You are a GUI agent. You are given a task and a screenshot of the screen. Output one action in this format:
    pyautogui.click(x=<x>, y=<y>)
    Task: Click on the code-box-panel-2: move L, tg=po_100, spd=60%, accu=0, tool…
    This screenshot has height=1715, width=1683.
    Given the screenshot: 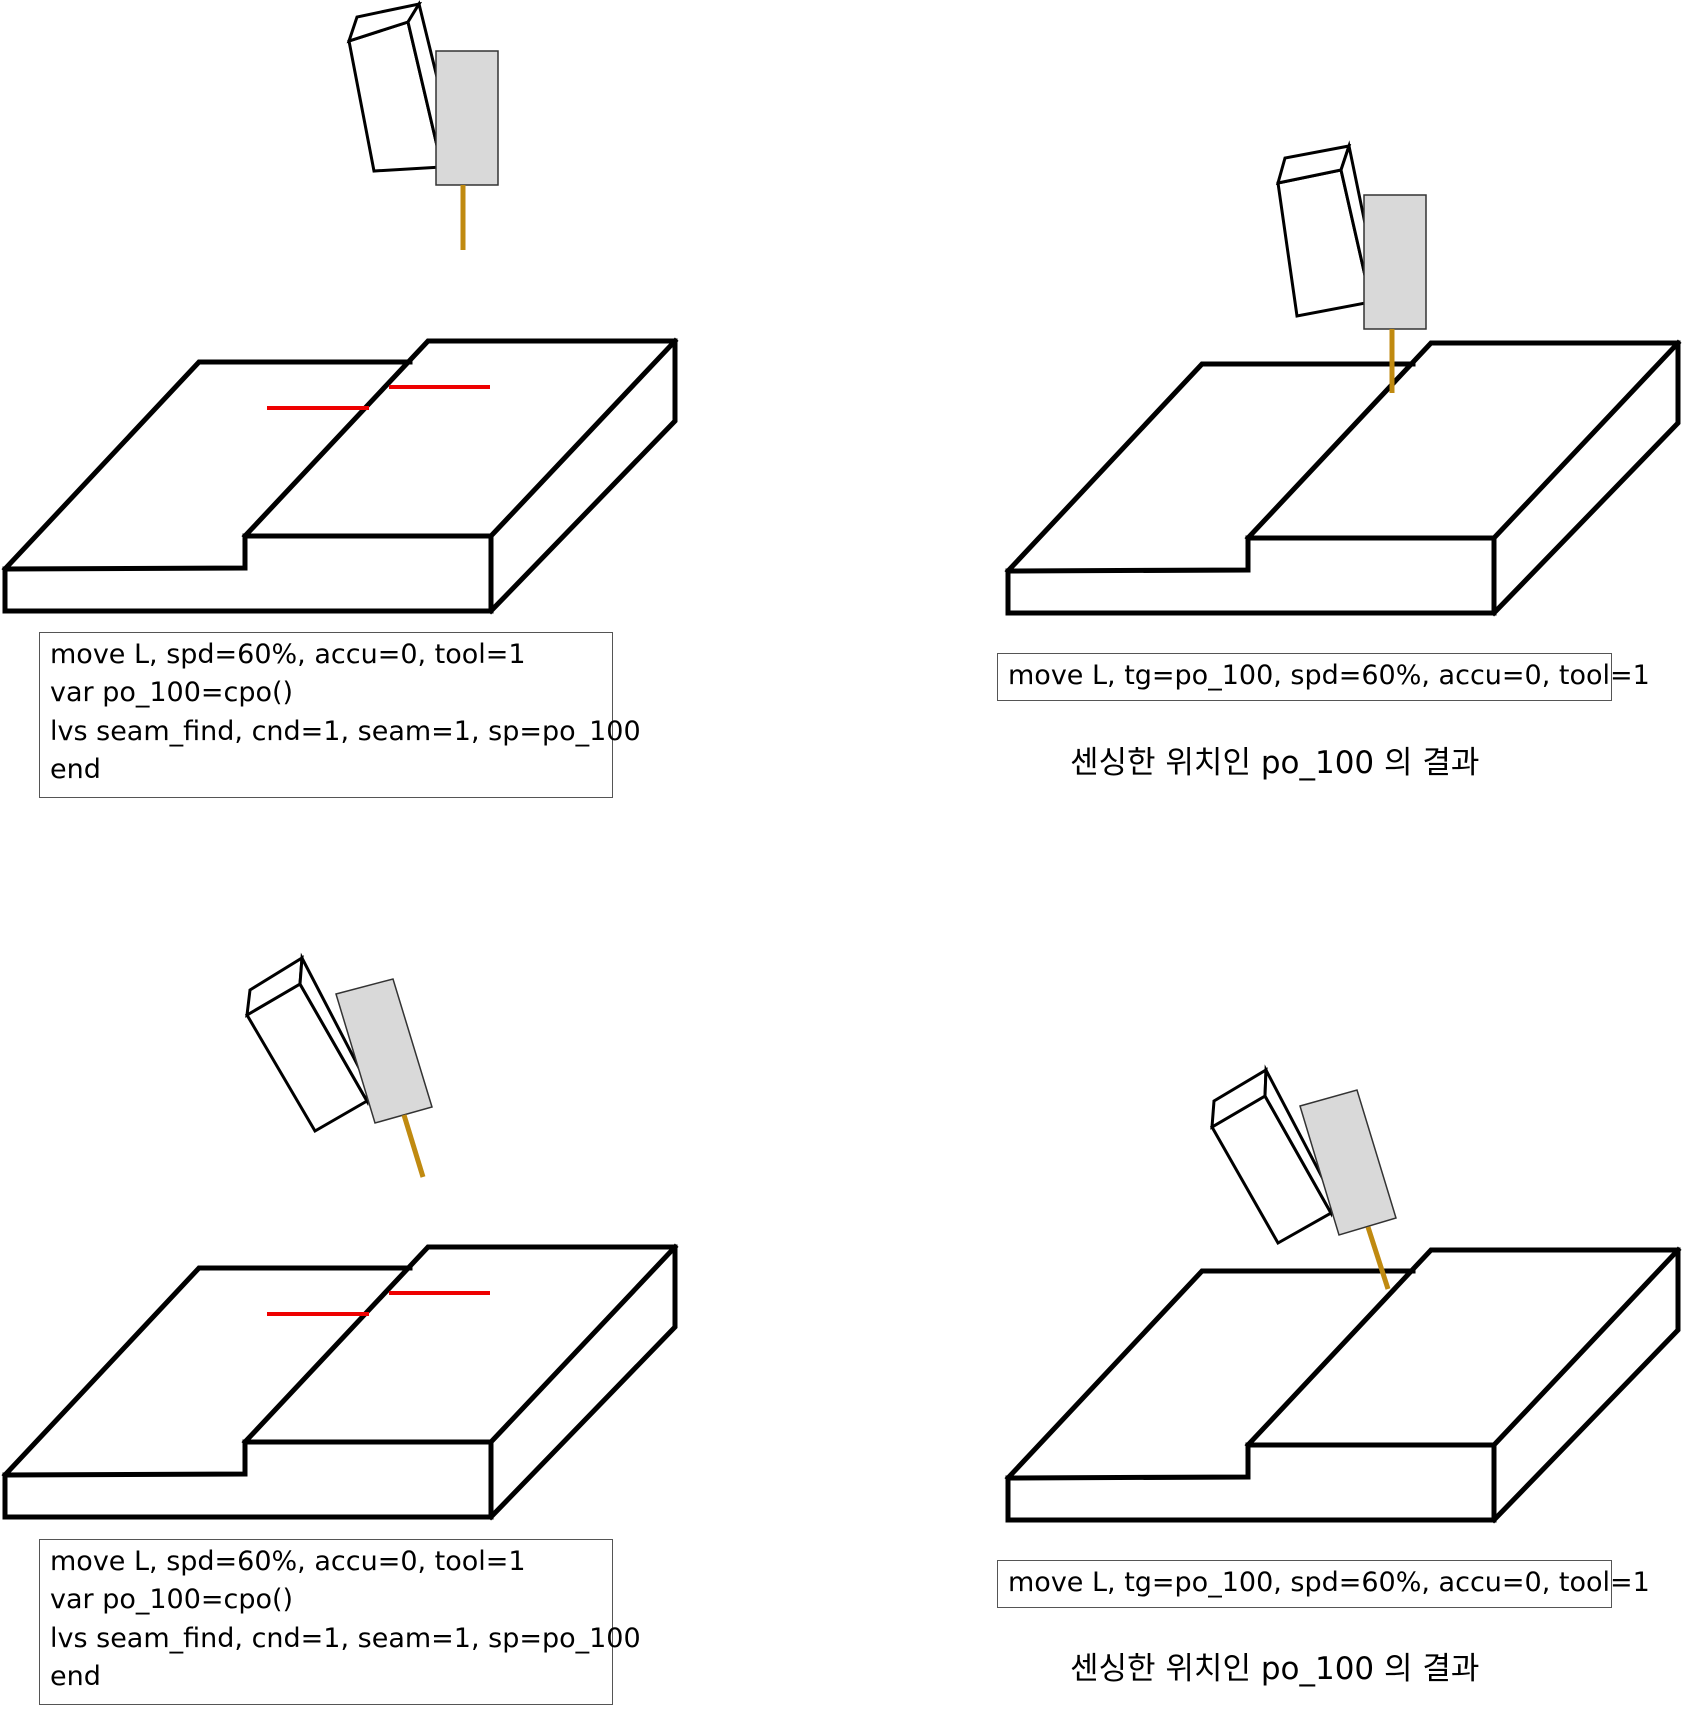 What is the action you would take?
    pyautogui.click(x=1323, y=677)
    